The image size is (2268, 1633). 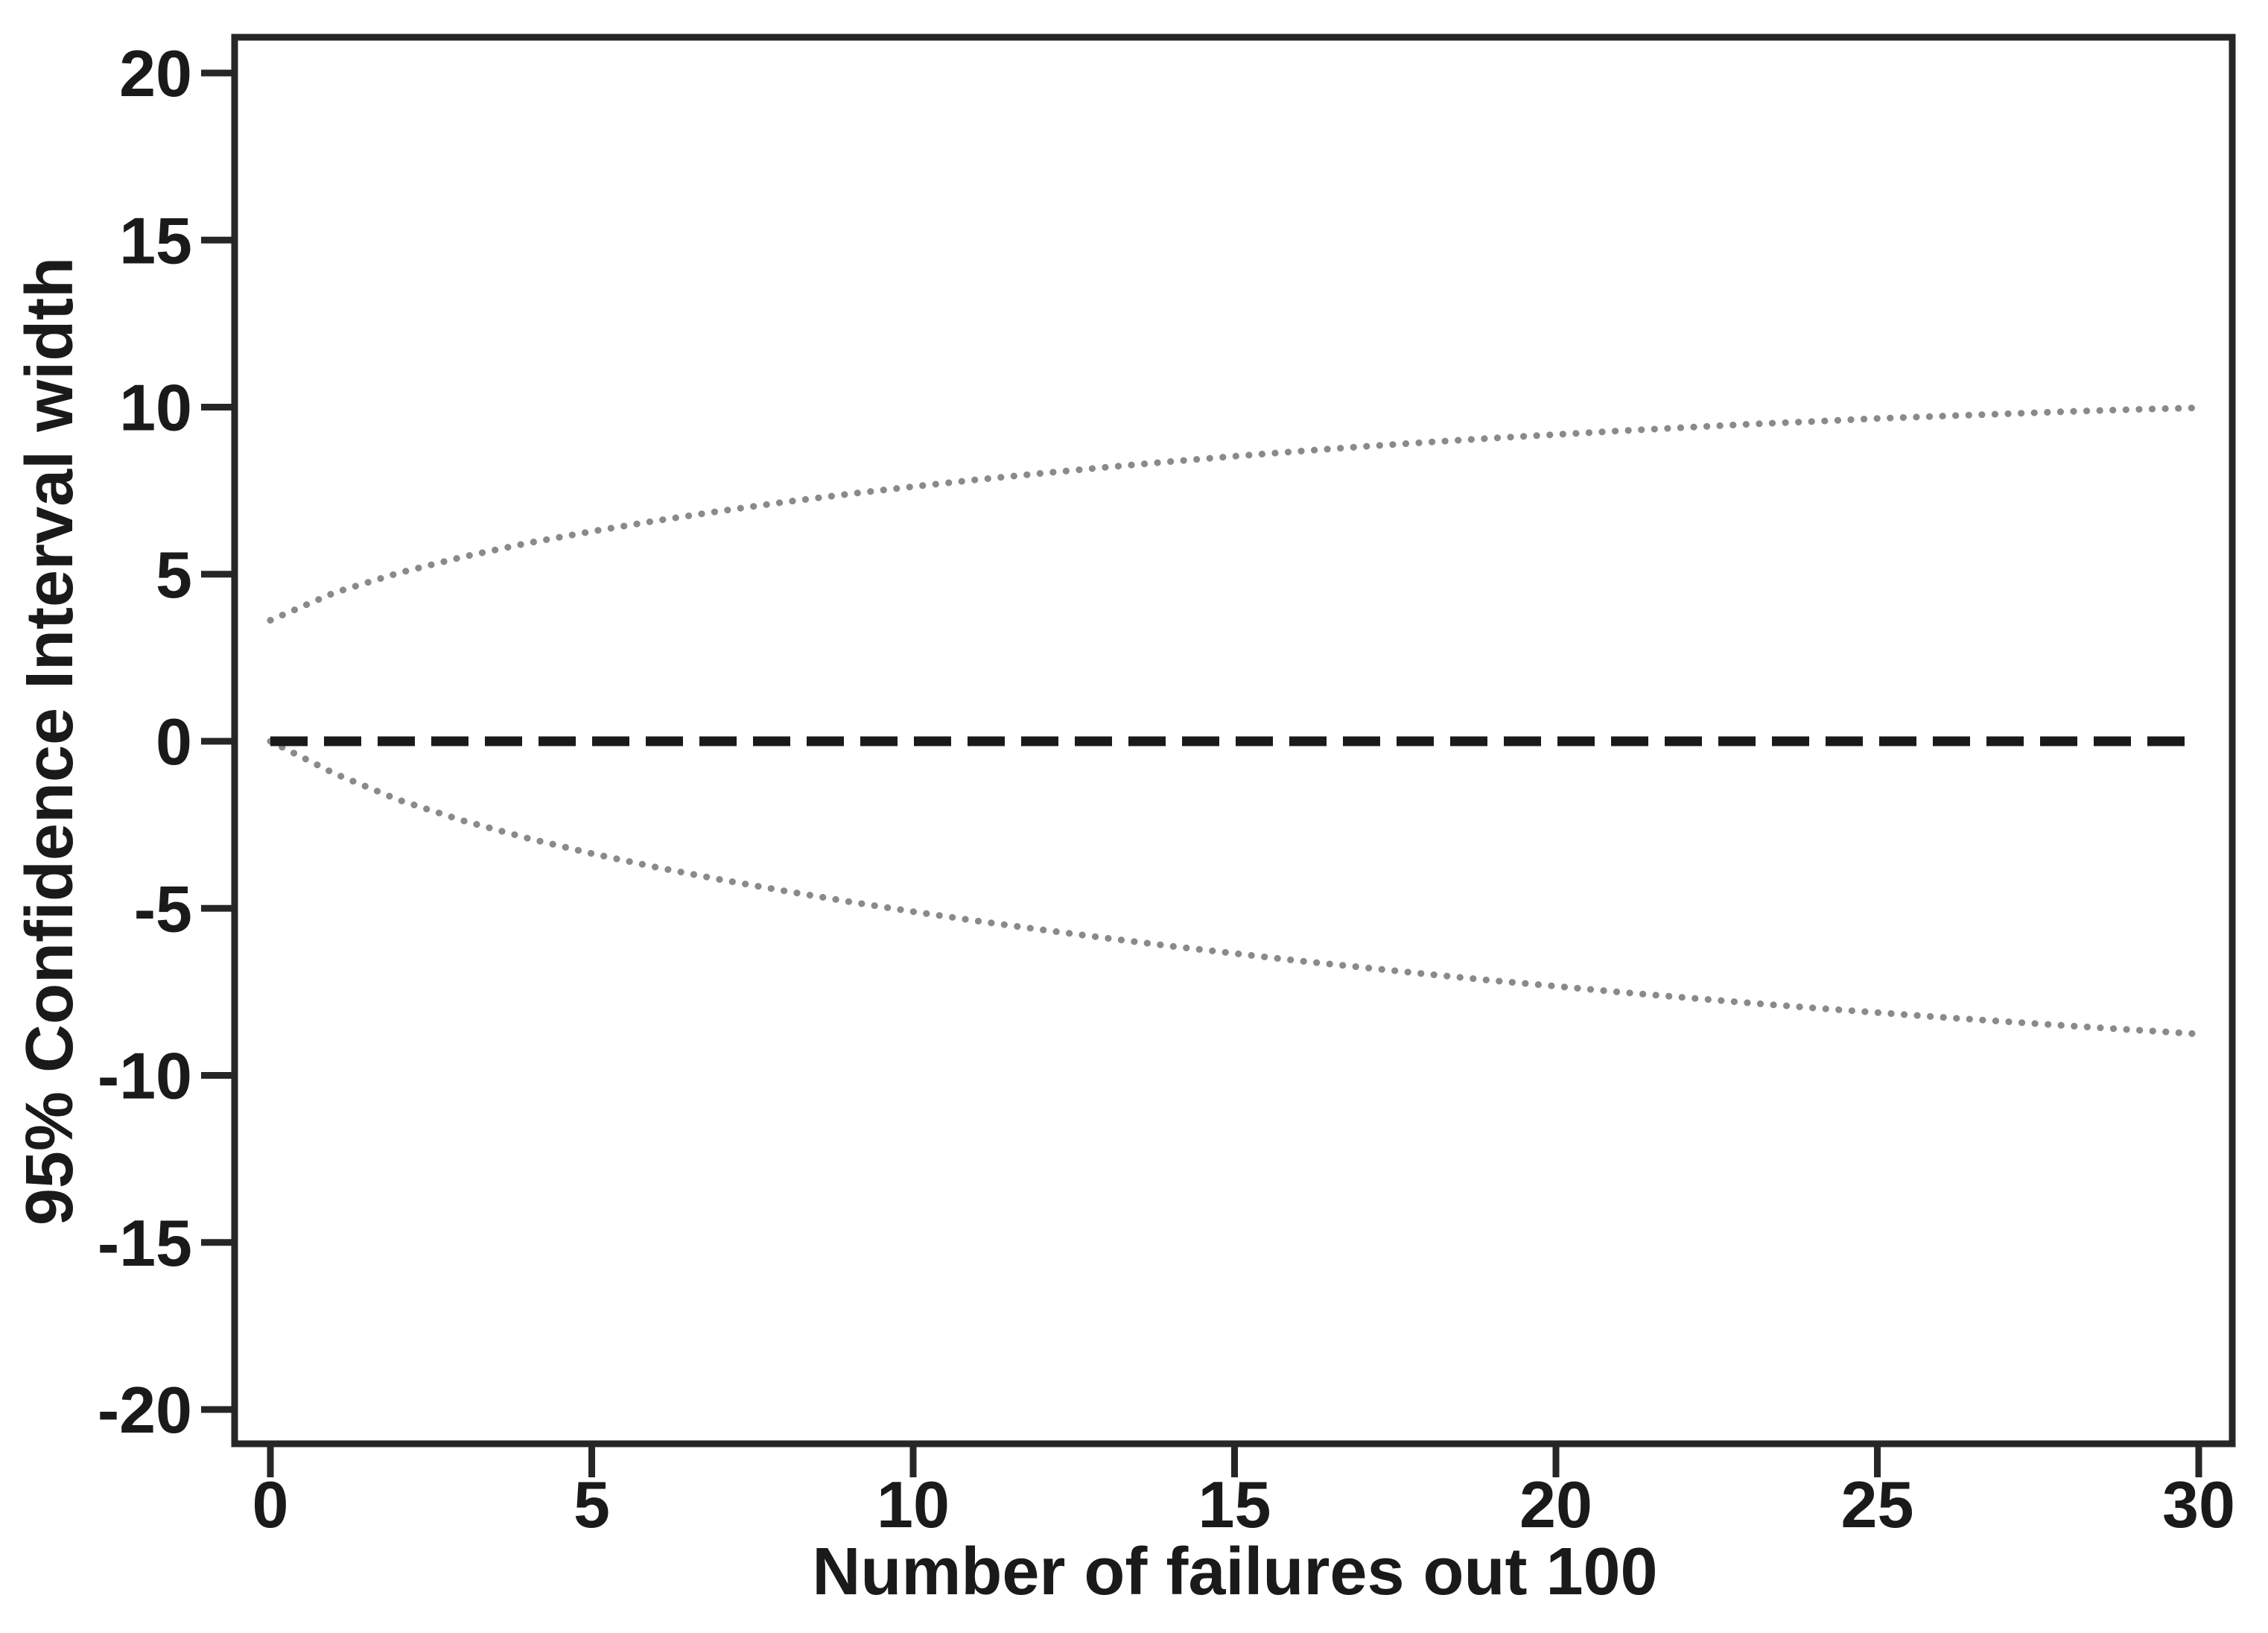 What do you see at coordinates (592, 1504) in the screenshot?
I see `x-tick-label: 5` at bounding box center [592, 1504].